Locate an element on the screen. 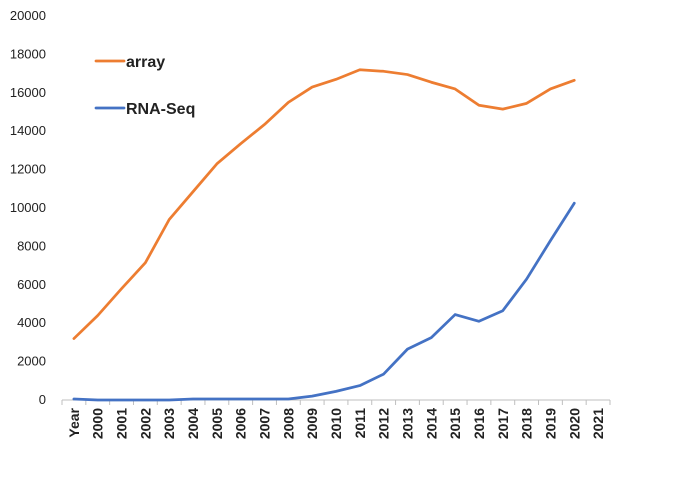  x-tick-label: Year is located at coordinates (74, 422).